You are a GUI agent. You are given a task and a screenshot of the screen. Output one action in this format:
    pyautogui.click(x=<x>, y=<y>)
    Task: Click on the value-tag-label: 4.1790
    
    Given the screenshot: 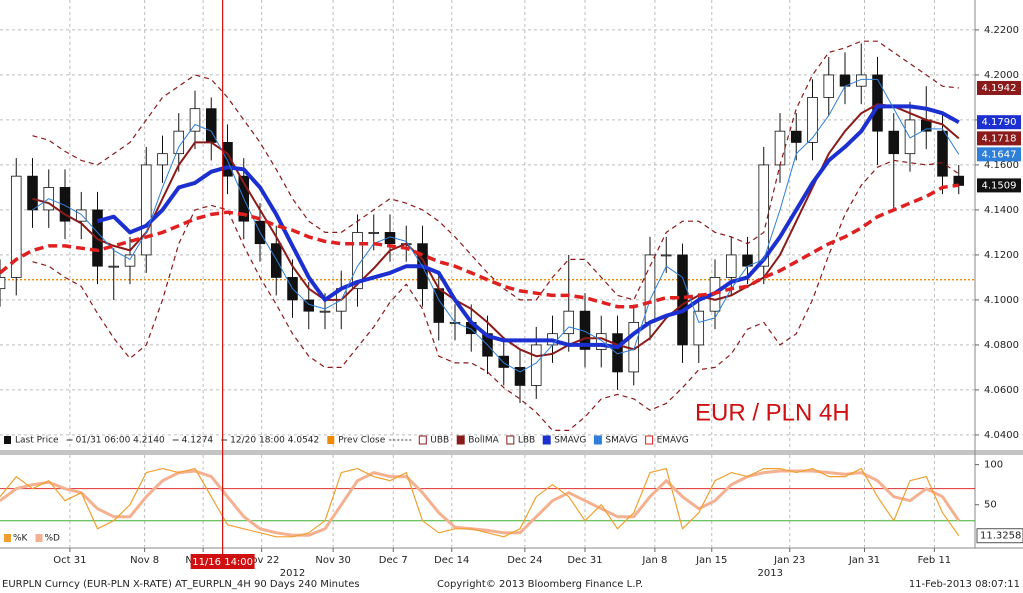 What is the action you would take?
    pyautogui.click(x=999, y=122)
    